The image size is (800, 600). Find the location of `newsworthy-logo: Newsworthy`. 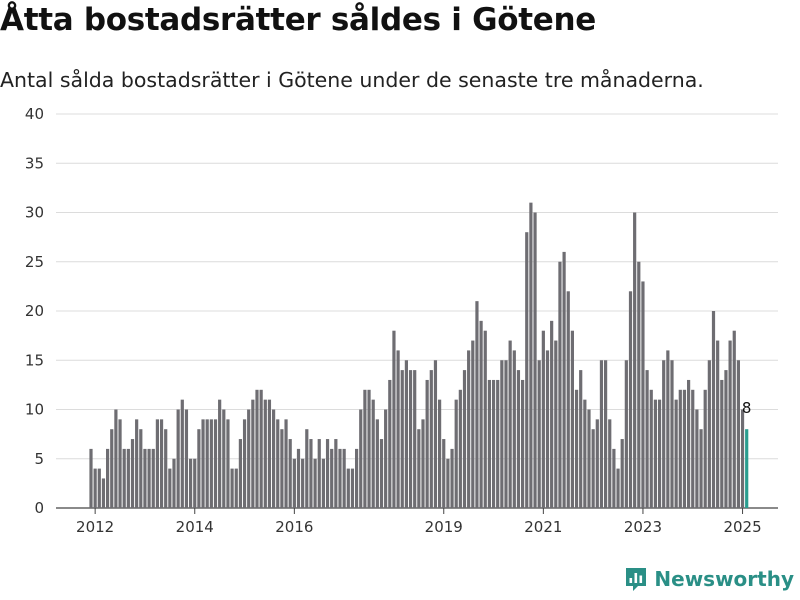

newsworthy-logo: Newsworthy is located at coordinates (709, 579).